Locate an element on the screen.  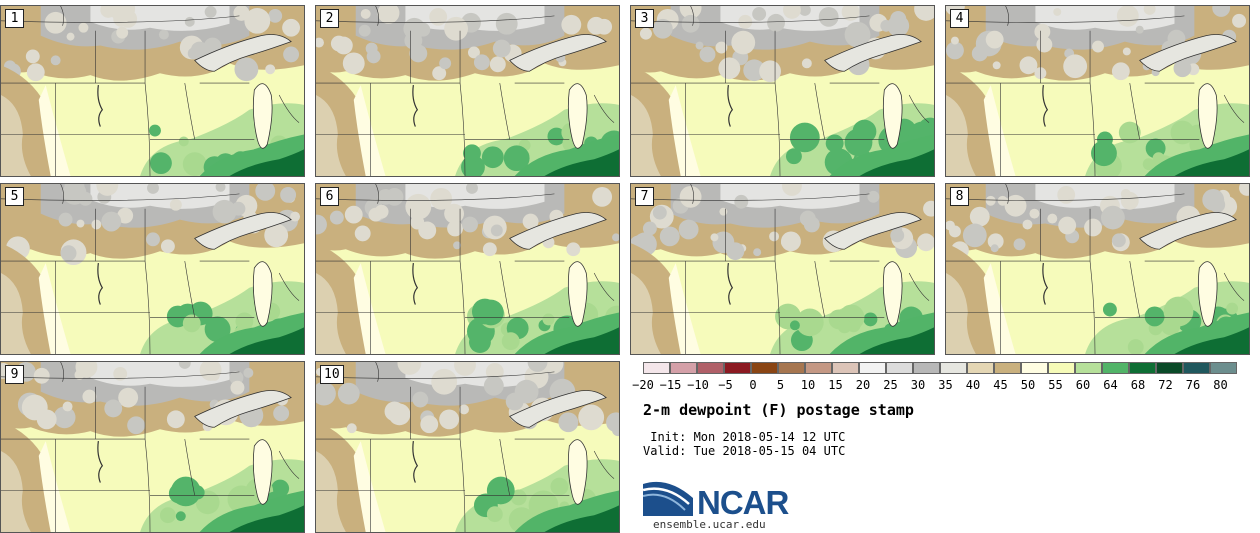
colorbar-tick-label: 30 is located at coordinates (918, 385).